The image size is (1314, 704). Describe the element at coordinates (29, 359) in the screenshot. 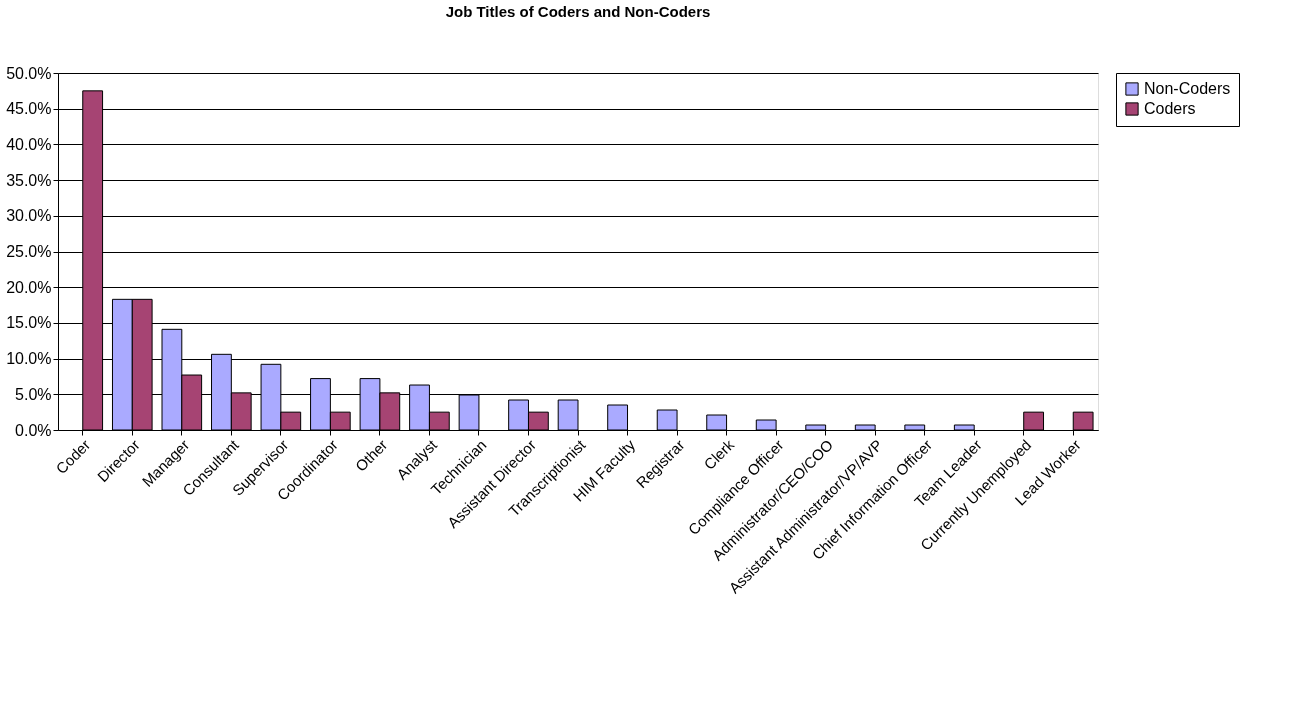

I see `y-tick-label: 10.0%` at that location.